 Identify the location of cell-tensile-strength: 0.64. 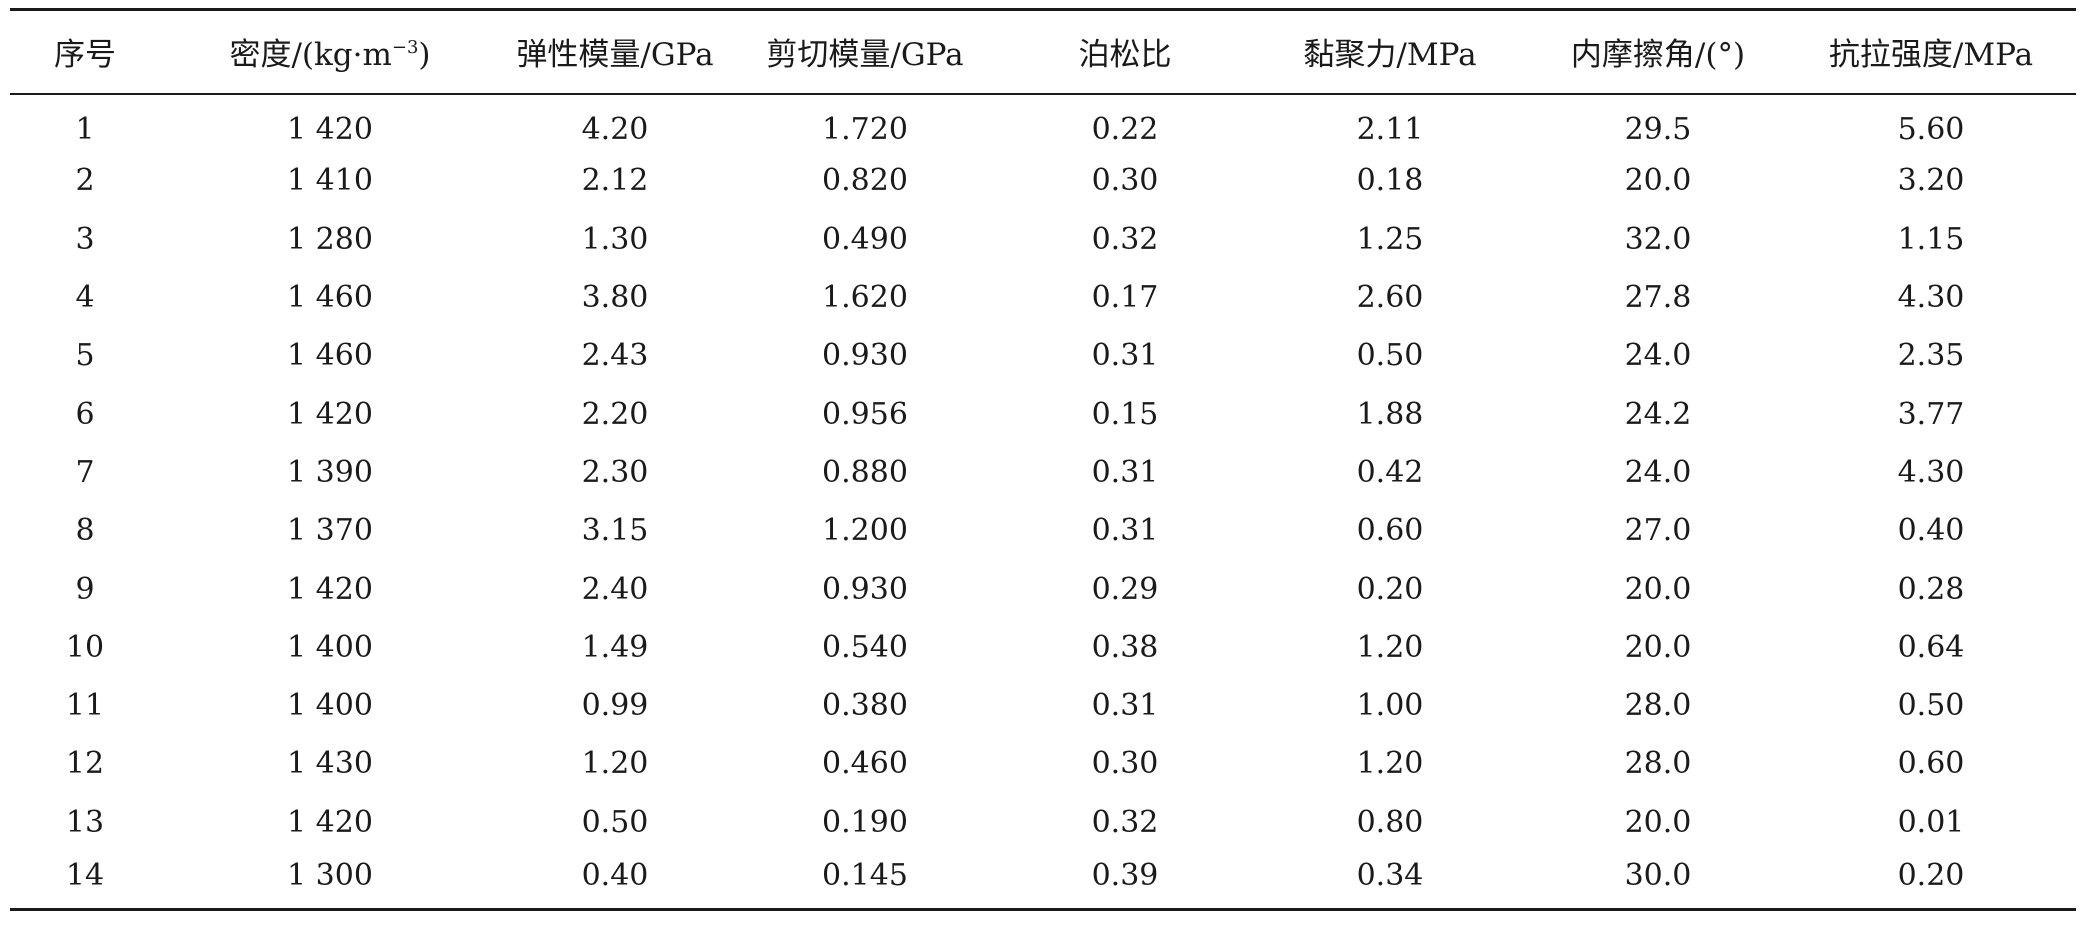
(1931, 647).